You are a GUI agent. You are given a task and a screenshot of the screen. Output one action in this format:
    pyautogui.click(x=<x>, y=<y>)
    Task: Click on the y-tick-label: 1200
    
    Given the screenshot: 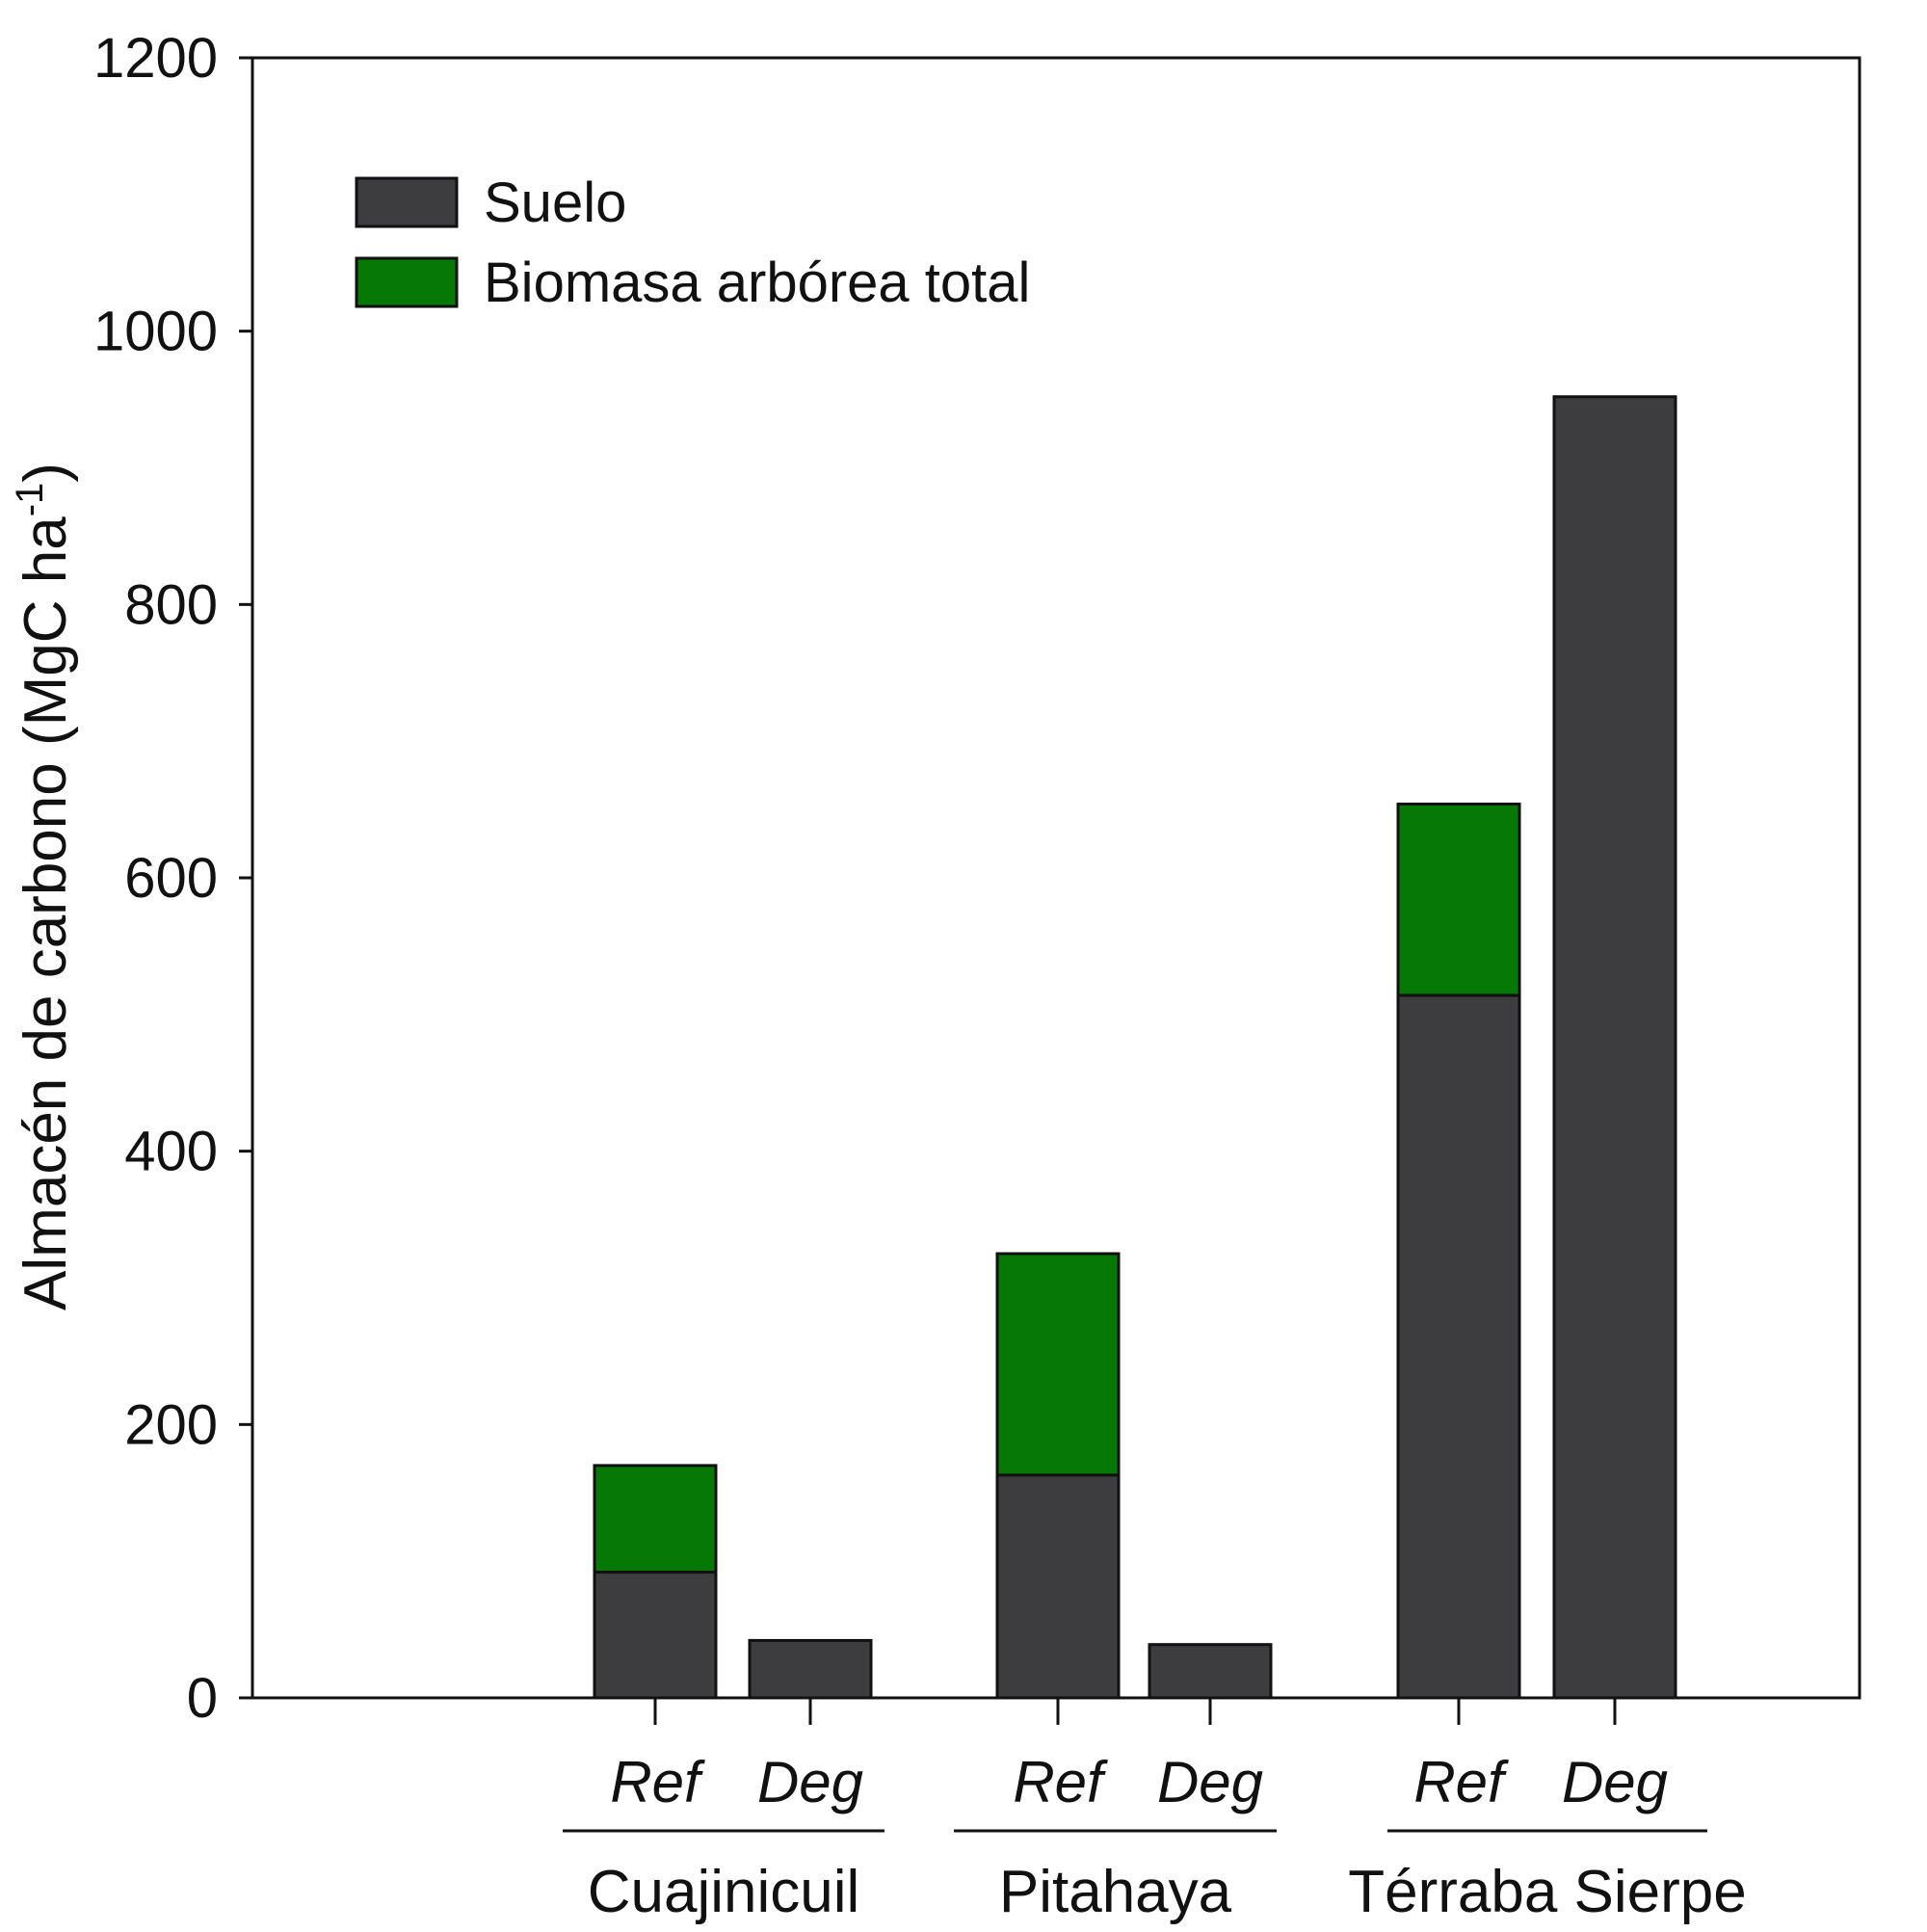 What is the action you would take?
    pyautogui.click(x=155, y=58)
    